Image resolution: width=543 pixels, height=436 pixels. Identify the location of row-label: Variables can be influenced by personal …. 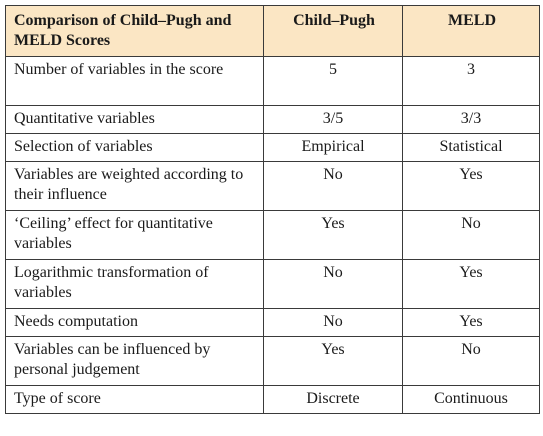
(134, 361).